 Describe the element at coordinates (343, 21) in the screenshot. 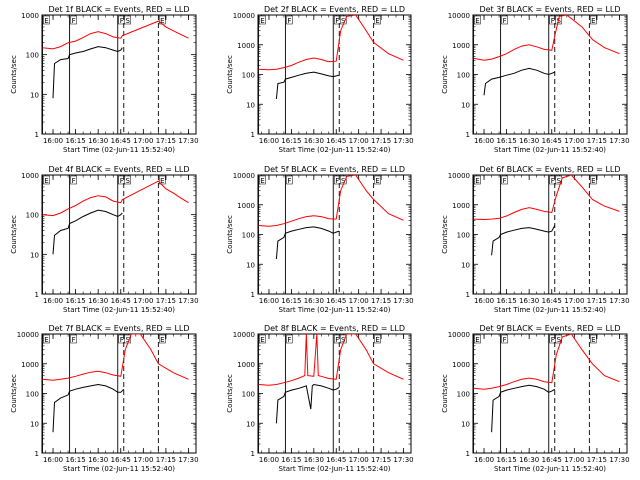

I see `marker-label-S: S` at that location.